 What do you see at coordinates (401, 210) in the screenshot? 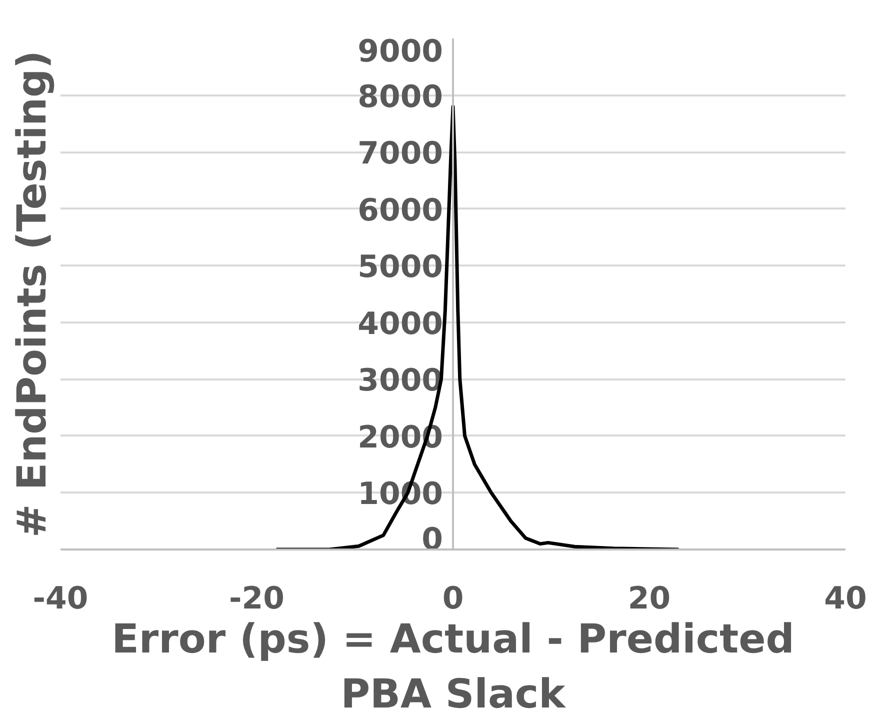
I see `y-tick-label: 6000` at bounding box center [401, 210].